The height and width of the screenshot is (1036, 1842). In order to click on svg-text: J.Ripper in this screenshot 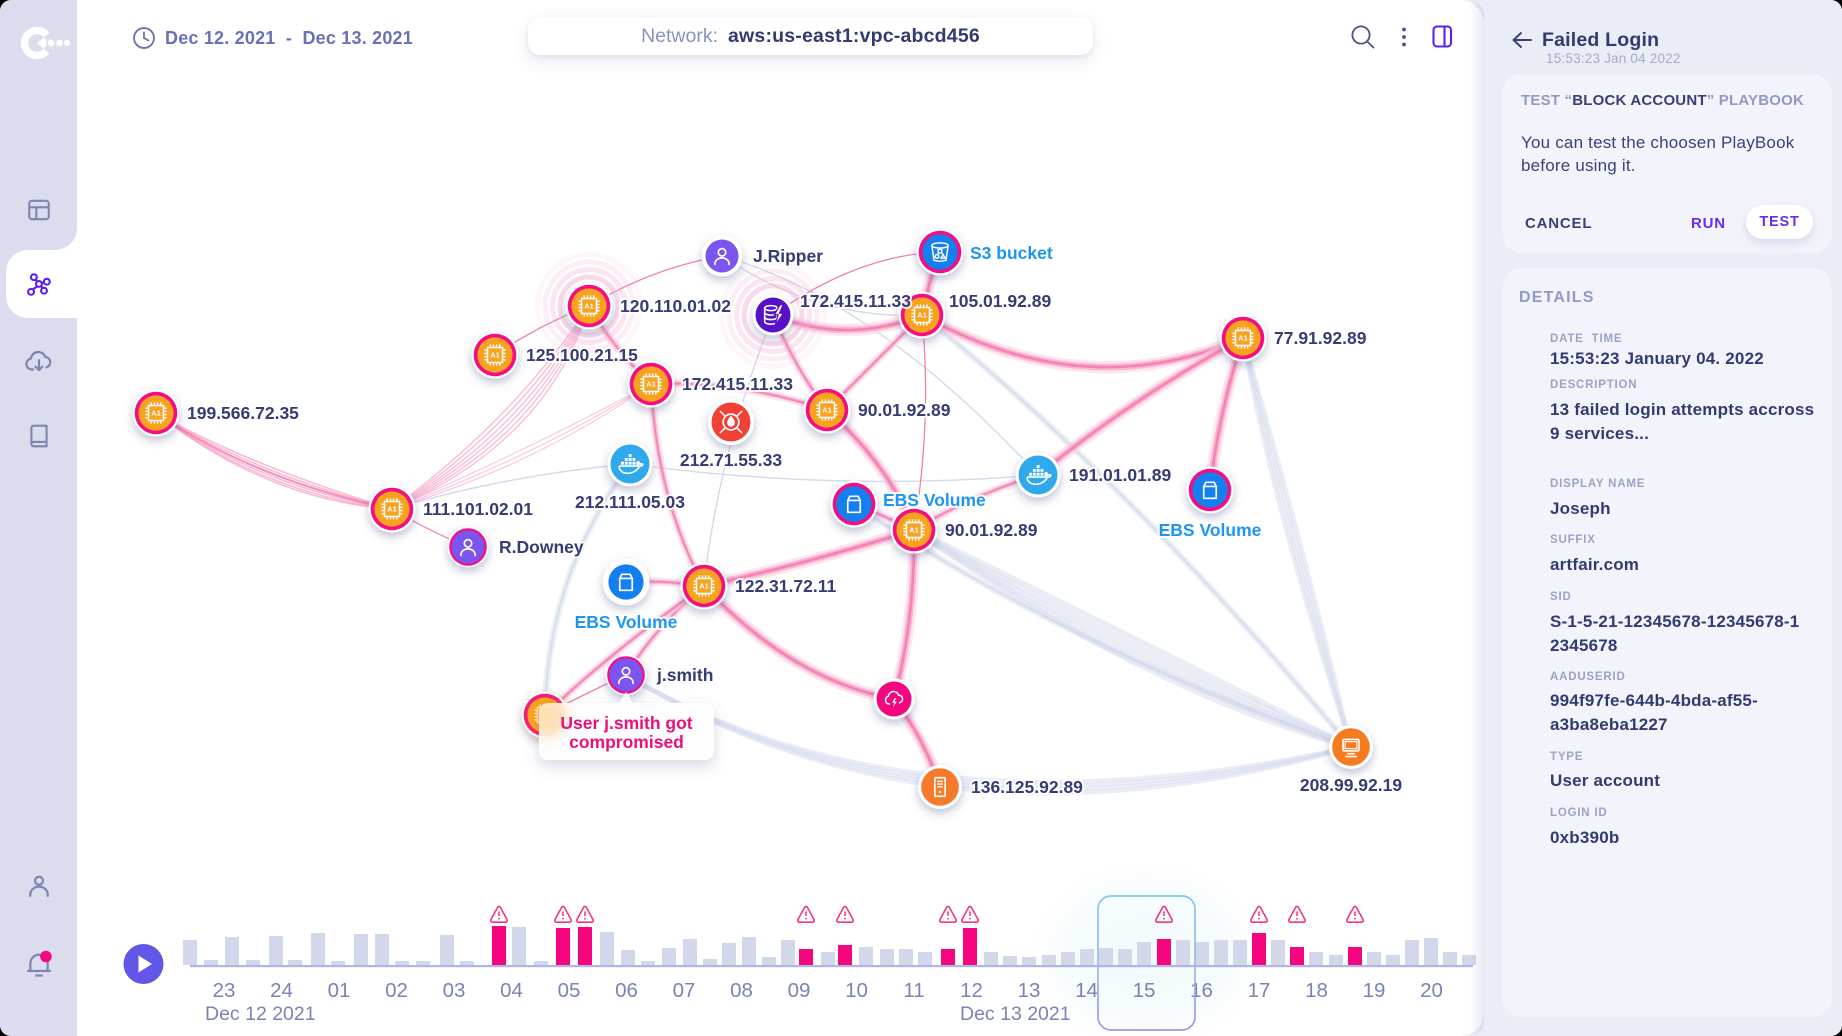, I will do `click(788, 256)`.